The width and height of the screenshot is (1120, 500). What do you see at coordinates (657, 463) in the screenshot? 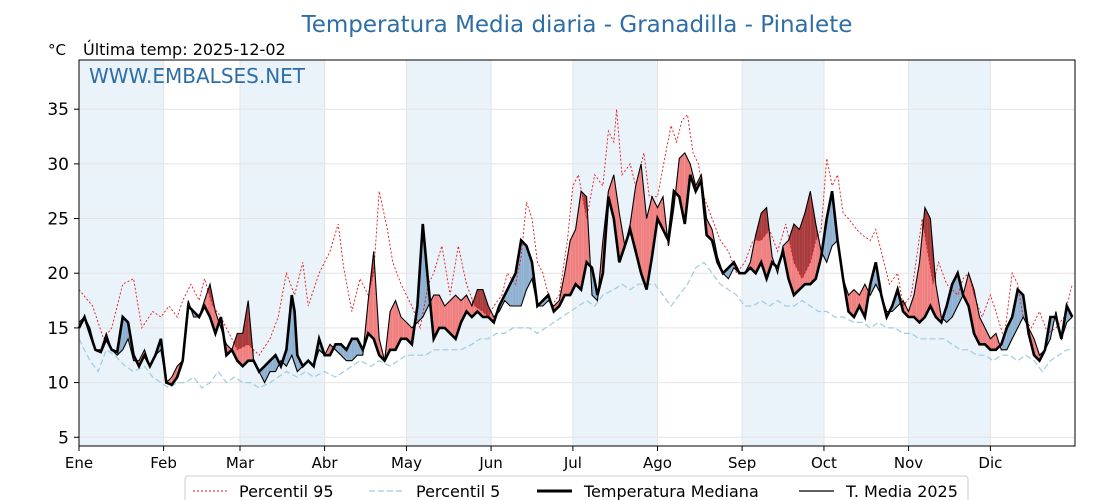
I see `x-tick-label: Ago` at bounding box center [657, 463].